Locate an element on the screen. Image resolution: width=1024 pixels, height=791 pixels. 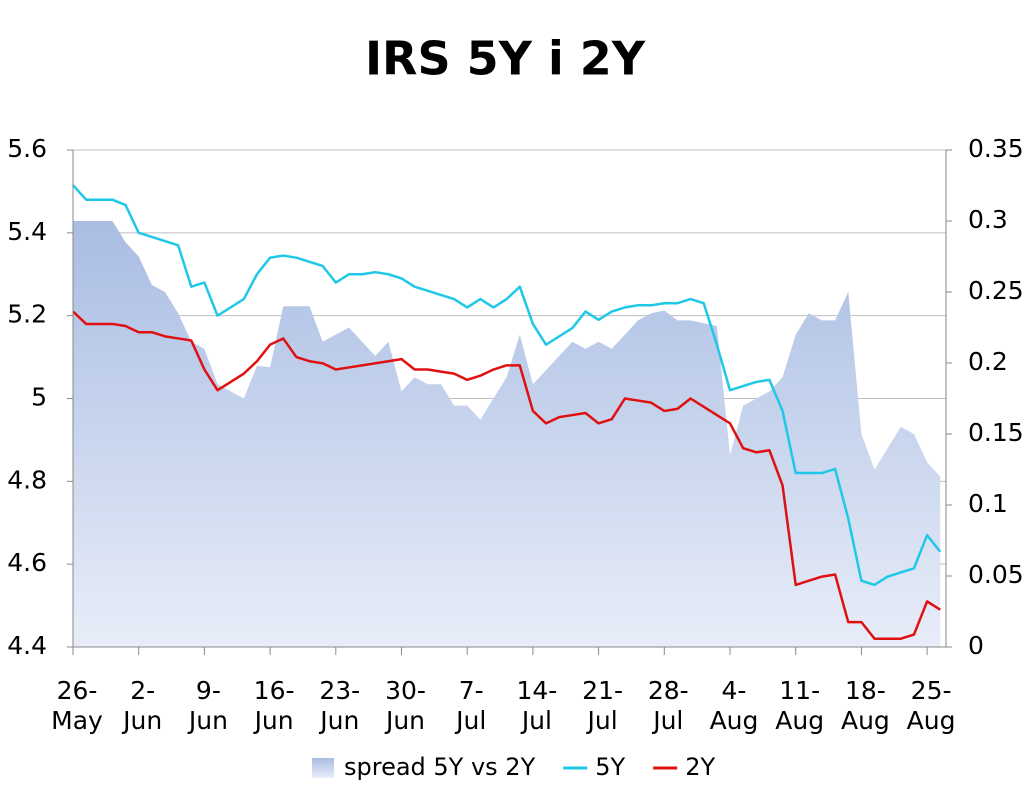
y2-tick-label: 0.35 is located at coordinates (996, 148).